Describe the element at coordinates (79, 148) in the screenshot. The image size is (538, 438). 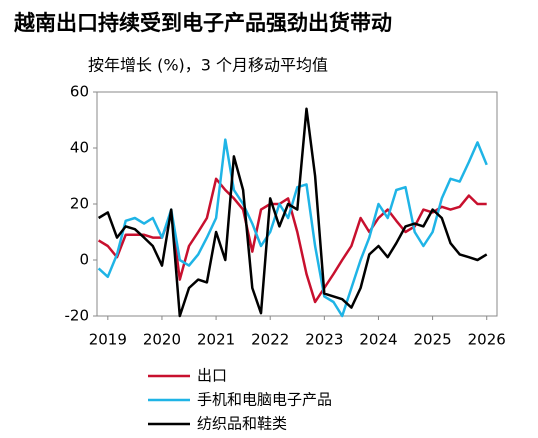
I see `y-tick-label: 40` at that location.